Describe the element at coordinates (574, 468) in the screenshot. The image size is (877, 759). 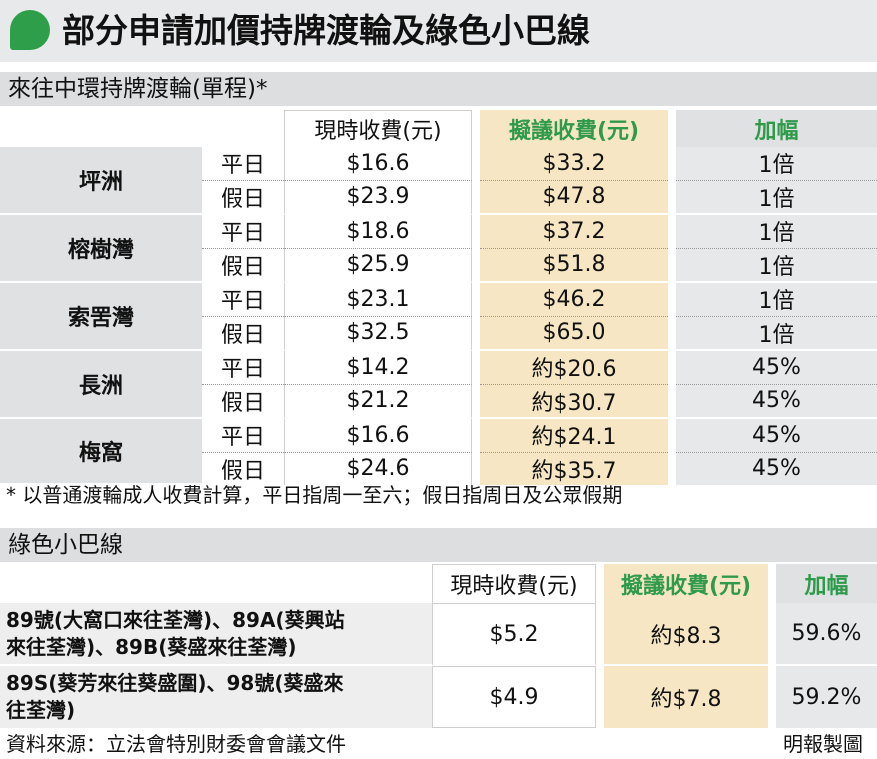
I see `proposed-fare: 約$35.7` at that location.